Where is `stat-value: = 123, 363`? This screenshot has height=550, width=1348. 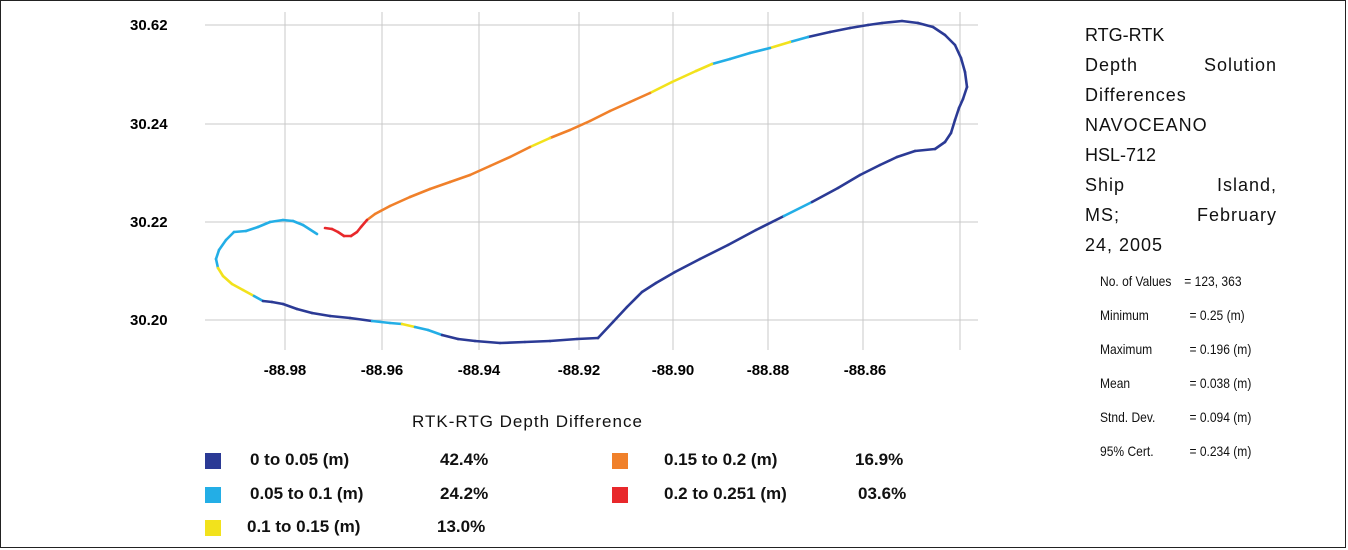
stat-value: = 123, 363 is located at coordinates (1213, 281).